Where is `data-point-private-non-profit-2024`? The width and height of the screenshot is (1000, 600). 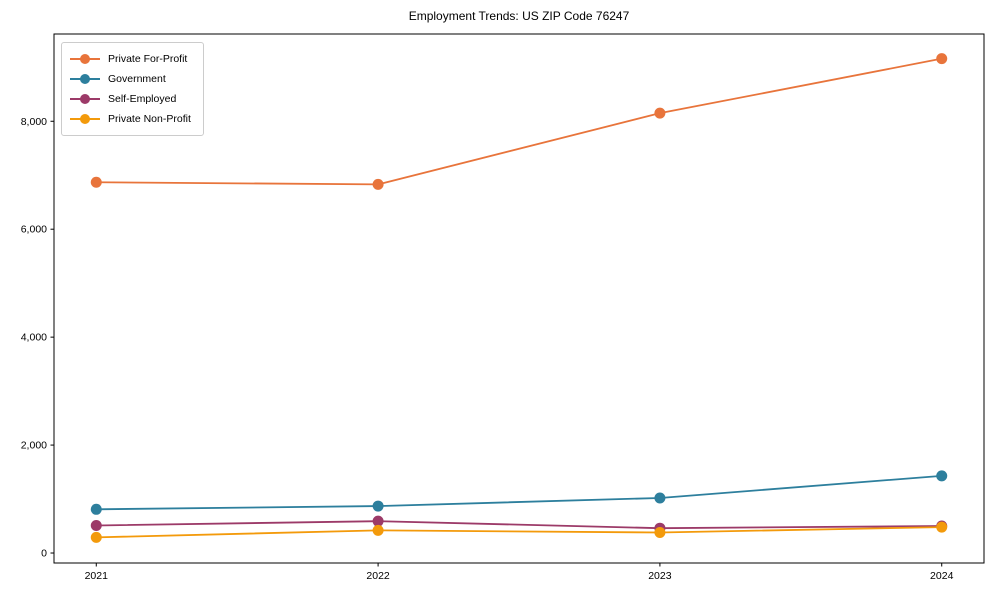
data-point-private-non-profit-2024 is located at coordinates (942, 527).